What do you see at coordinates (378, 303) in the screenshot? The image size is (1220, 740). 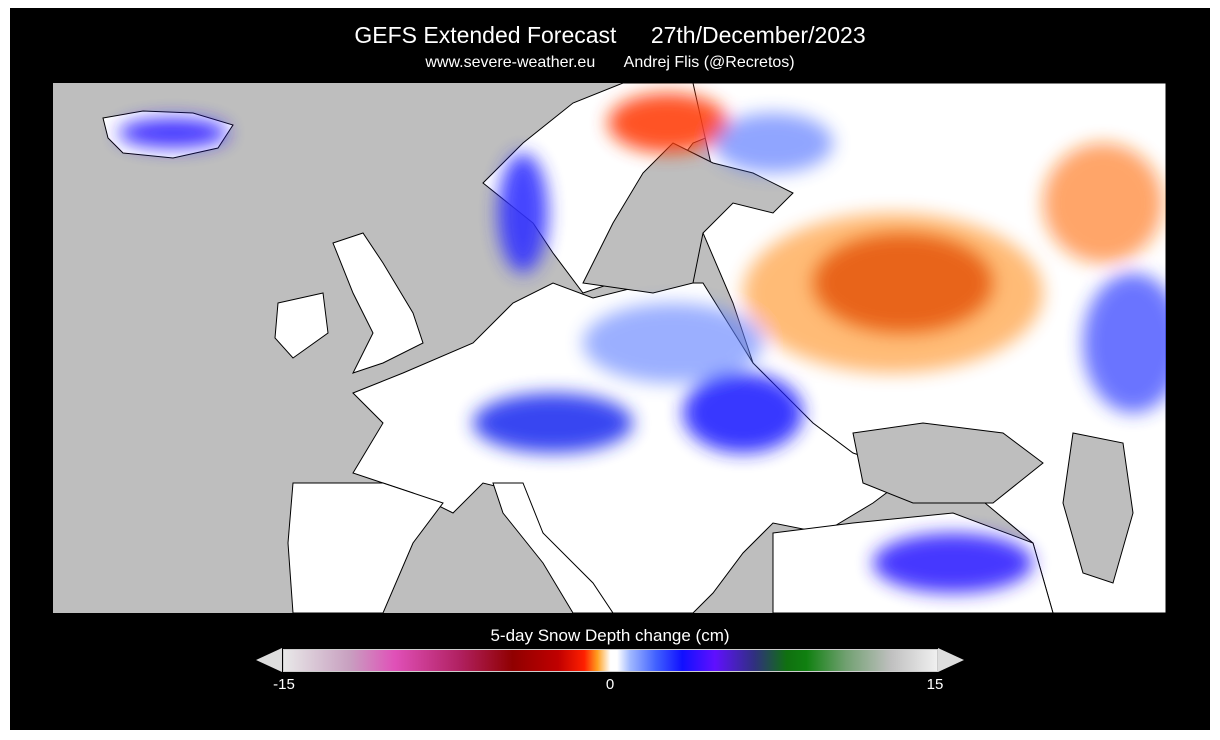 I see `land-uk` at bounding box center [378, 303].